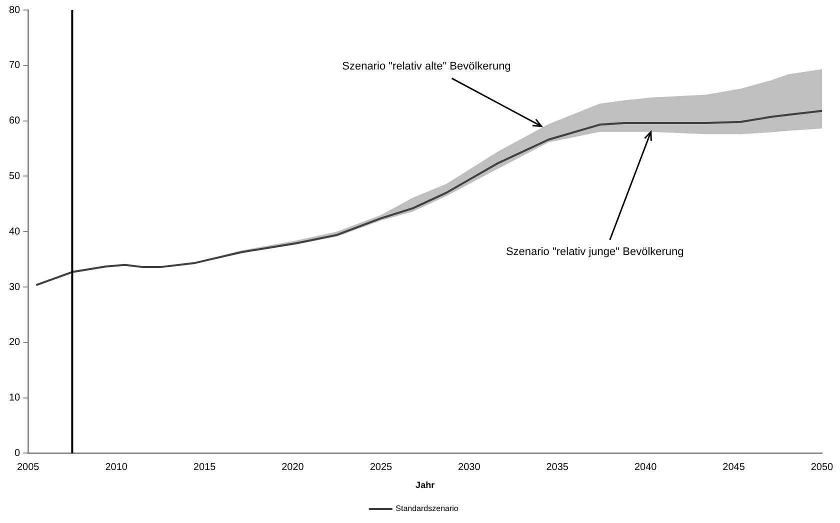  What do you see at coordinates (15, 398) in the screenshot?
I see `y-tick-label: 10` at bounding box center [15, 398].